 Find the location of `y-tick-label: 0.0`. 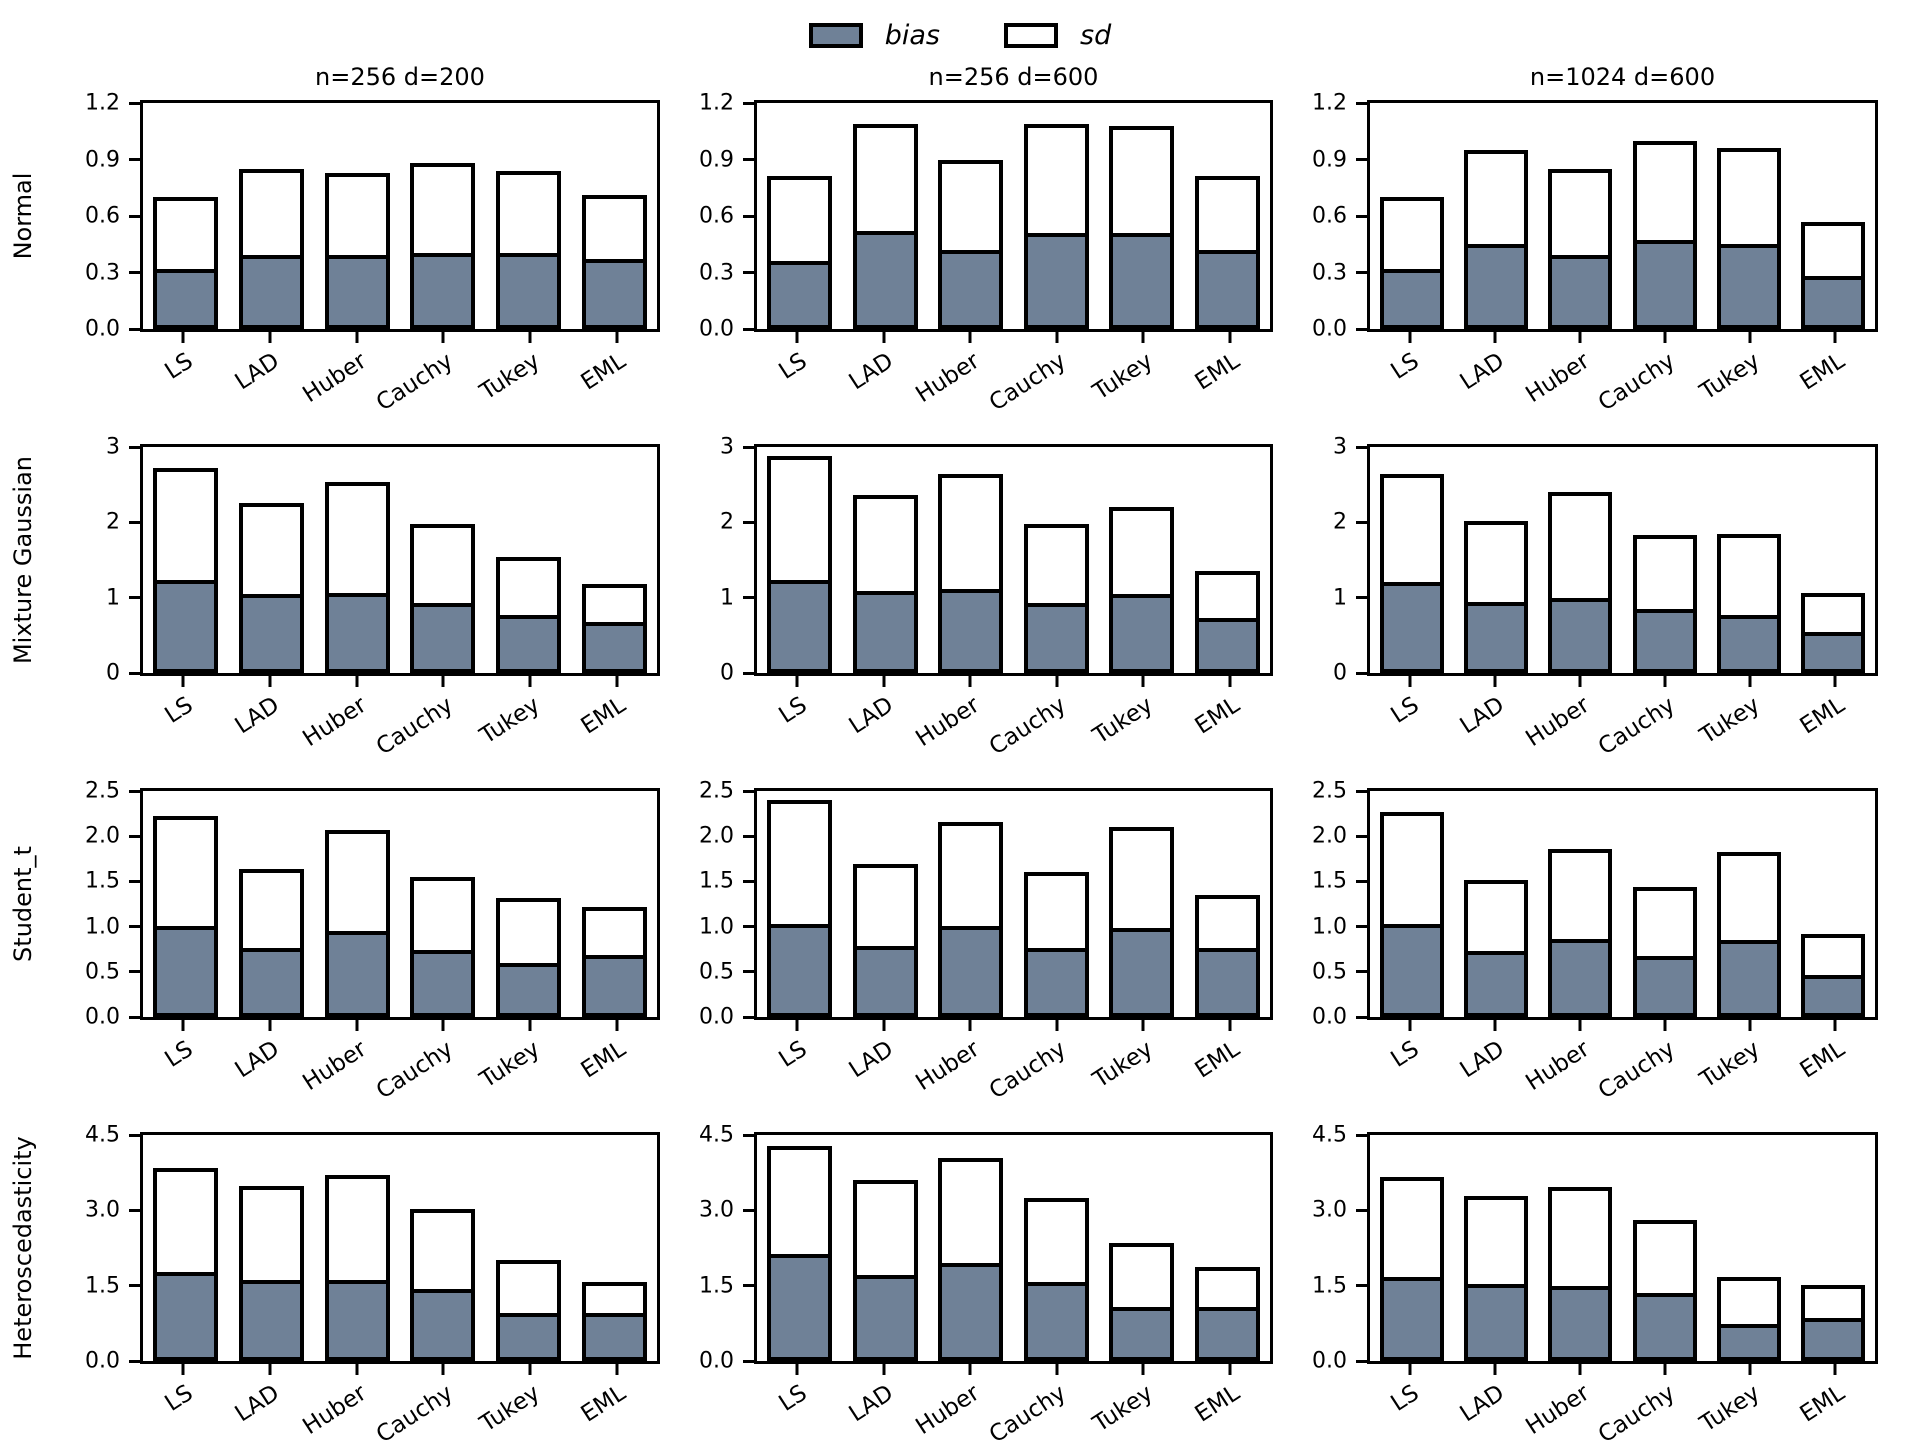

y-tick-label: 0.0 is located at coordinates (1329, 1017).